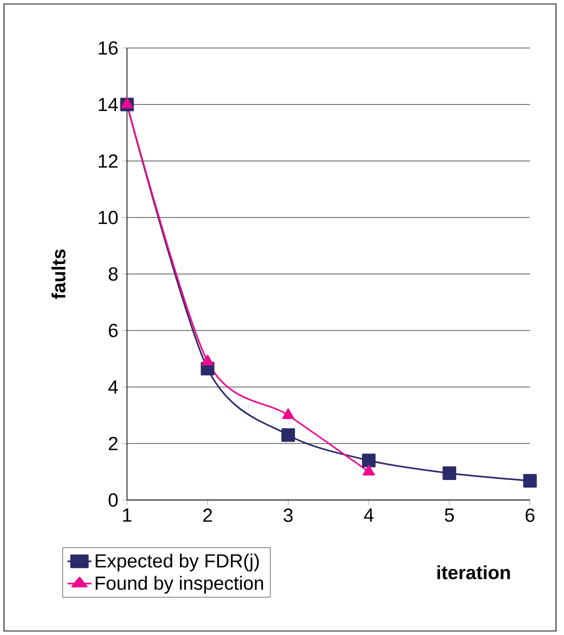  Describe the element at coordinates (179, 585) in the screenshot. I see `legend-label: Found by inspection` at that location.